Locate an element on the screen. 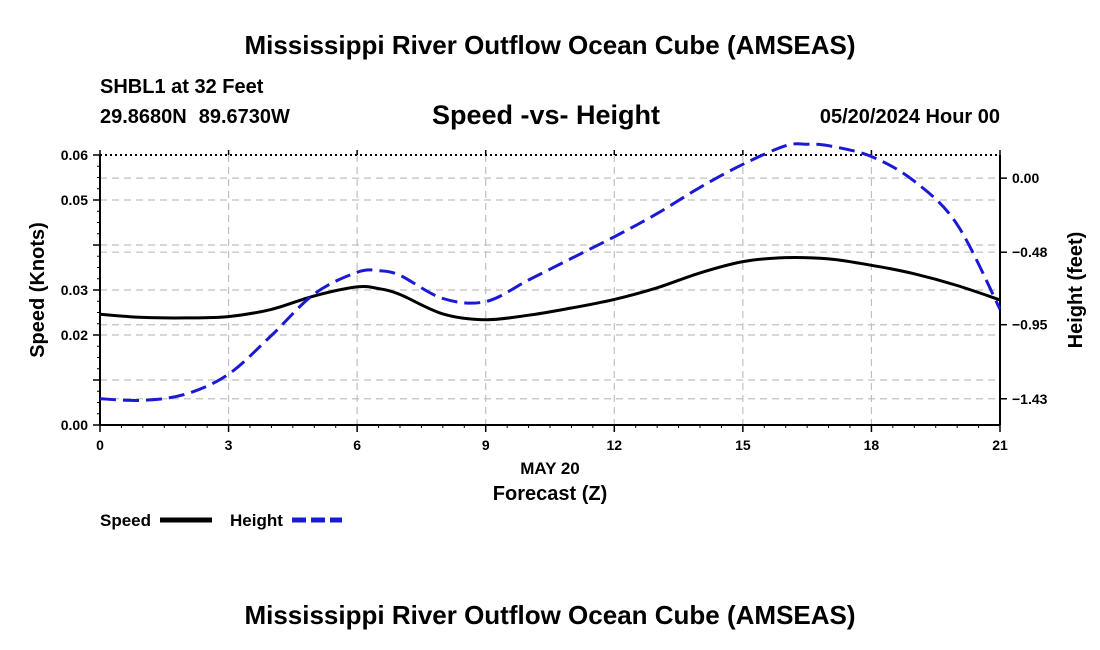 The image size is (1100, 650). x-tick-label: 12 is located at coordinates (614, 445).